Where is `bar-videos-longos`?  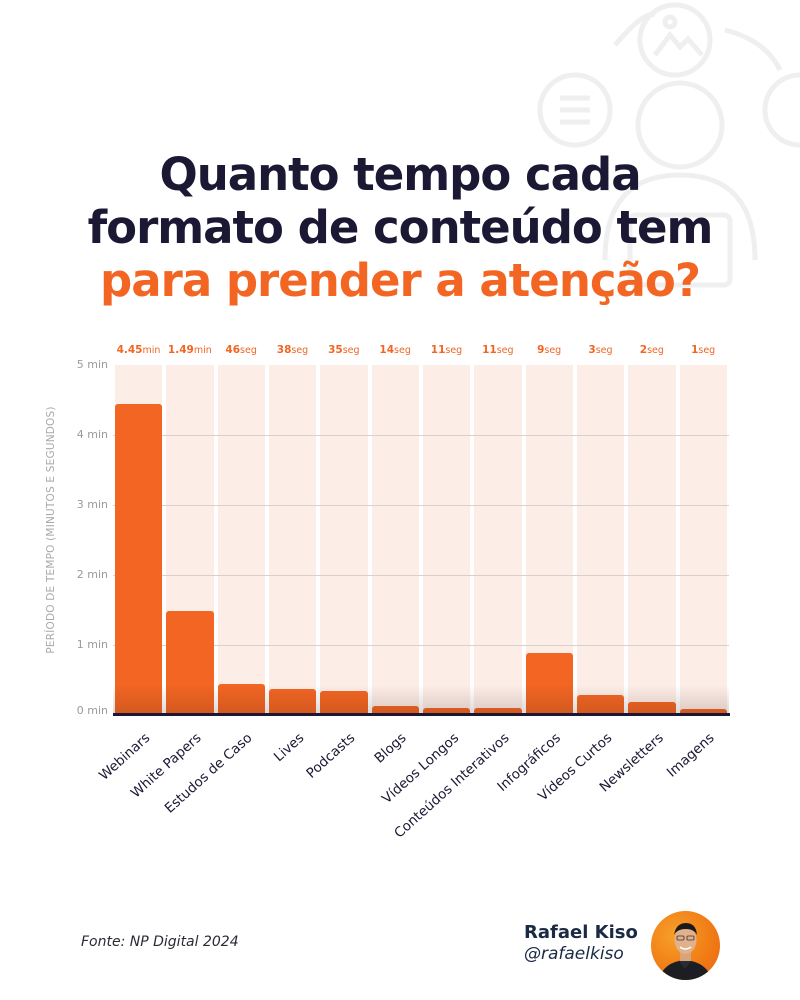
bar-videos-longos is located at coordinates (447, 711).